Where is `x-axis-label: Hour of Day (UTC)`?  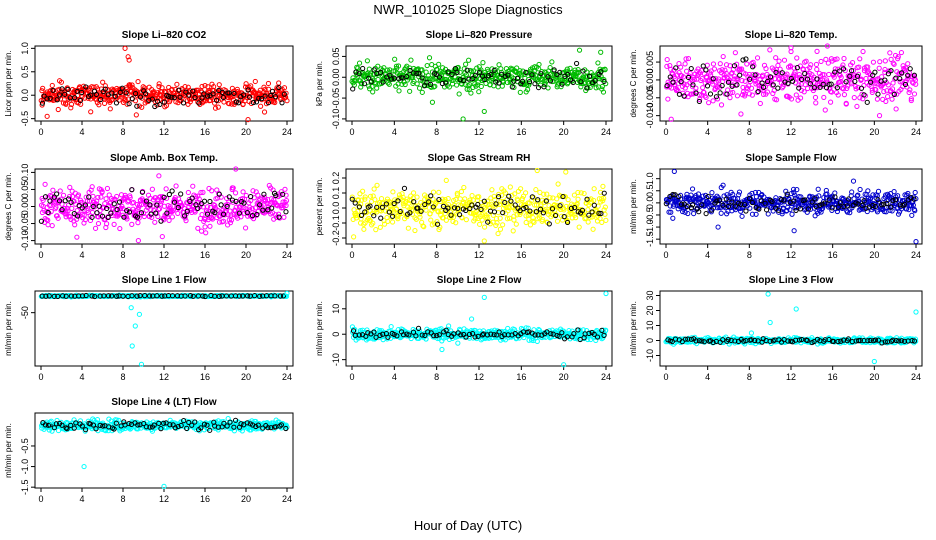 x-axis-label: Hour of Day (UTC) is located at coordinates (468, 525).